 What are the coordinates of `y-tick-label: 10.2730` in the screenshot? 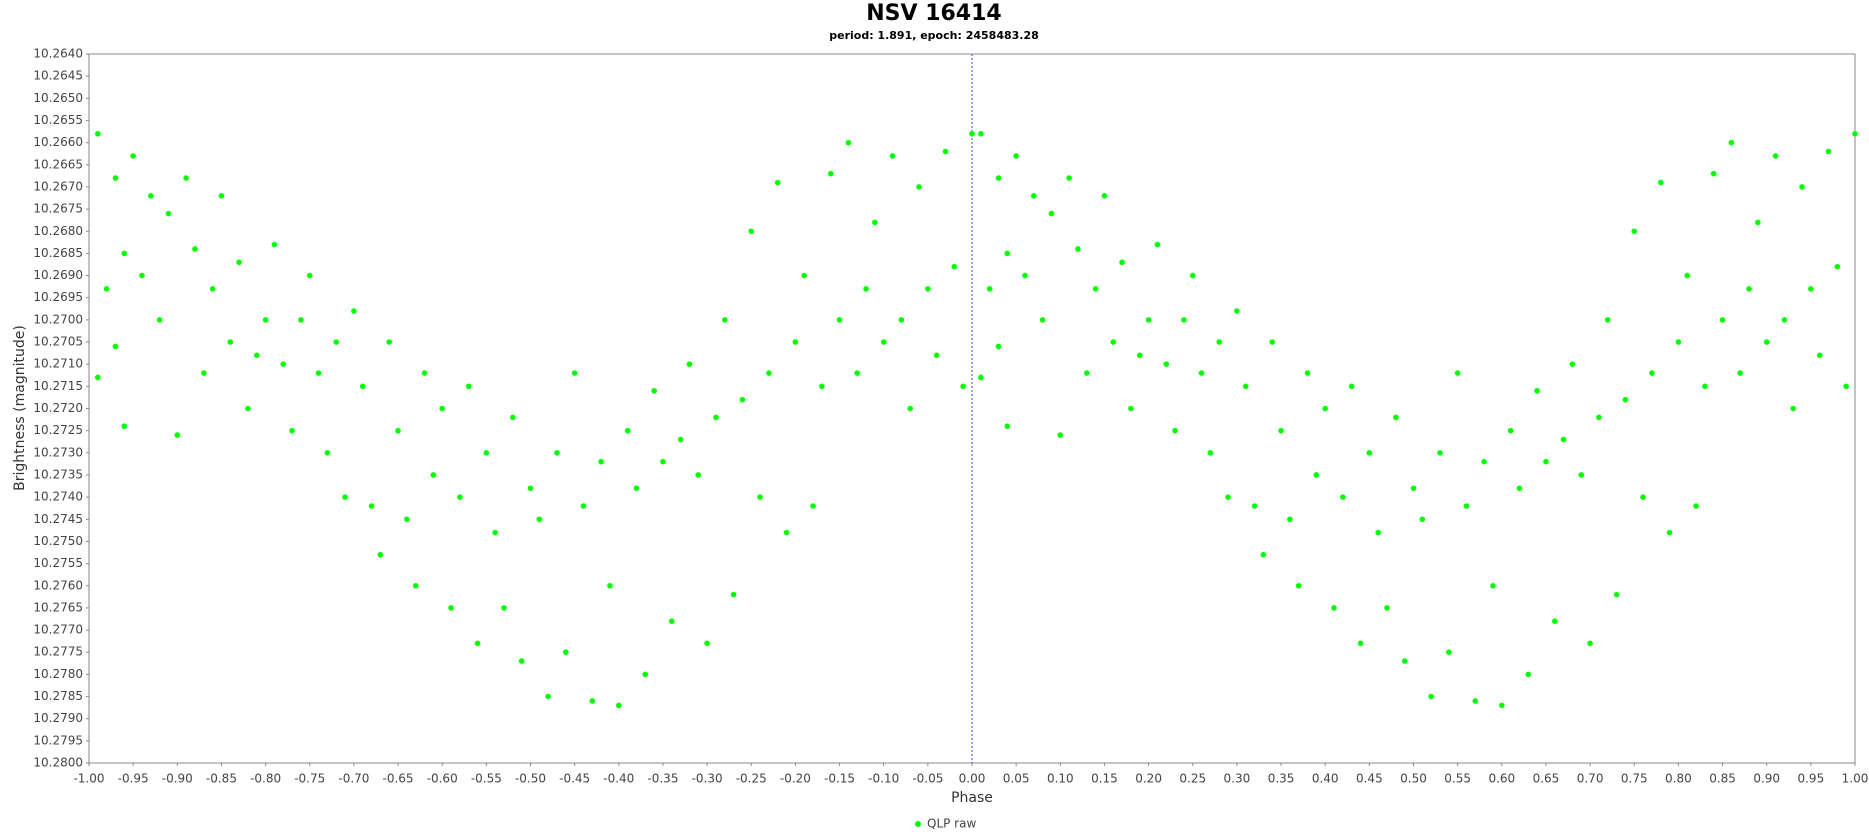 It's located at (58, 452).